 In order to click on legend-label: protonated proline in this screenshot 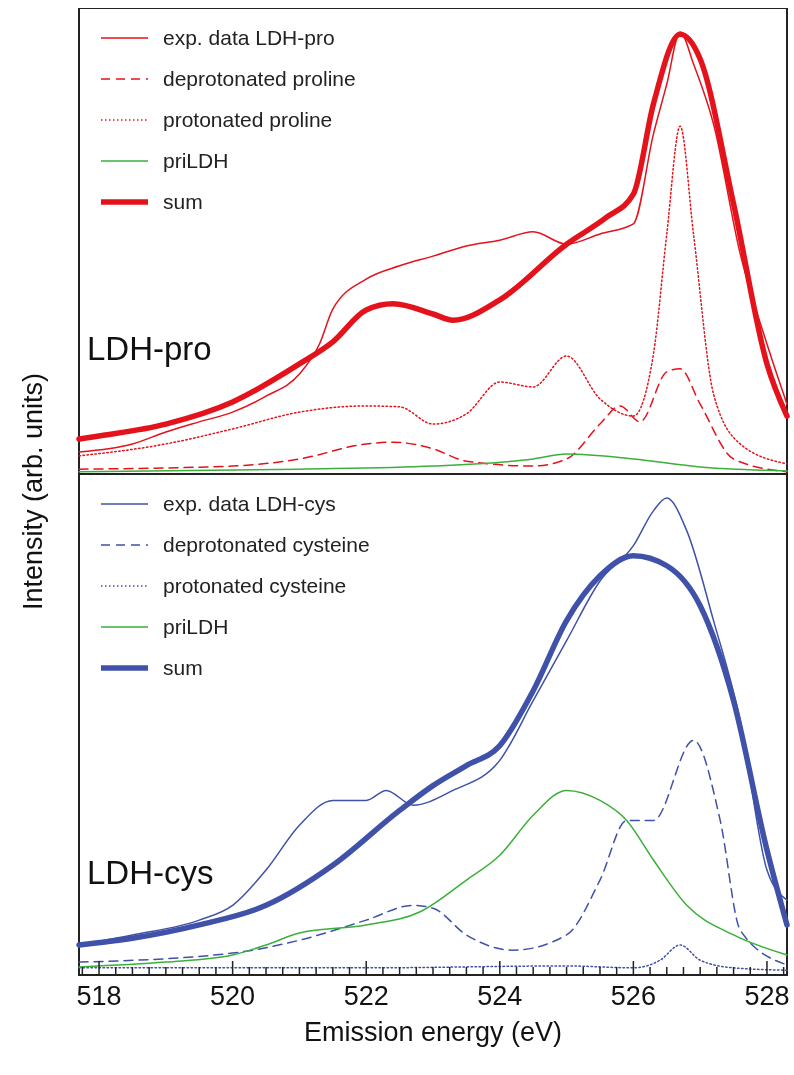, I will do `click(248, 119)`.